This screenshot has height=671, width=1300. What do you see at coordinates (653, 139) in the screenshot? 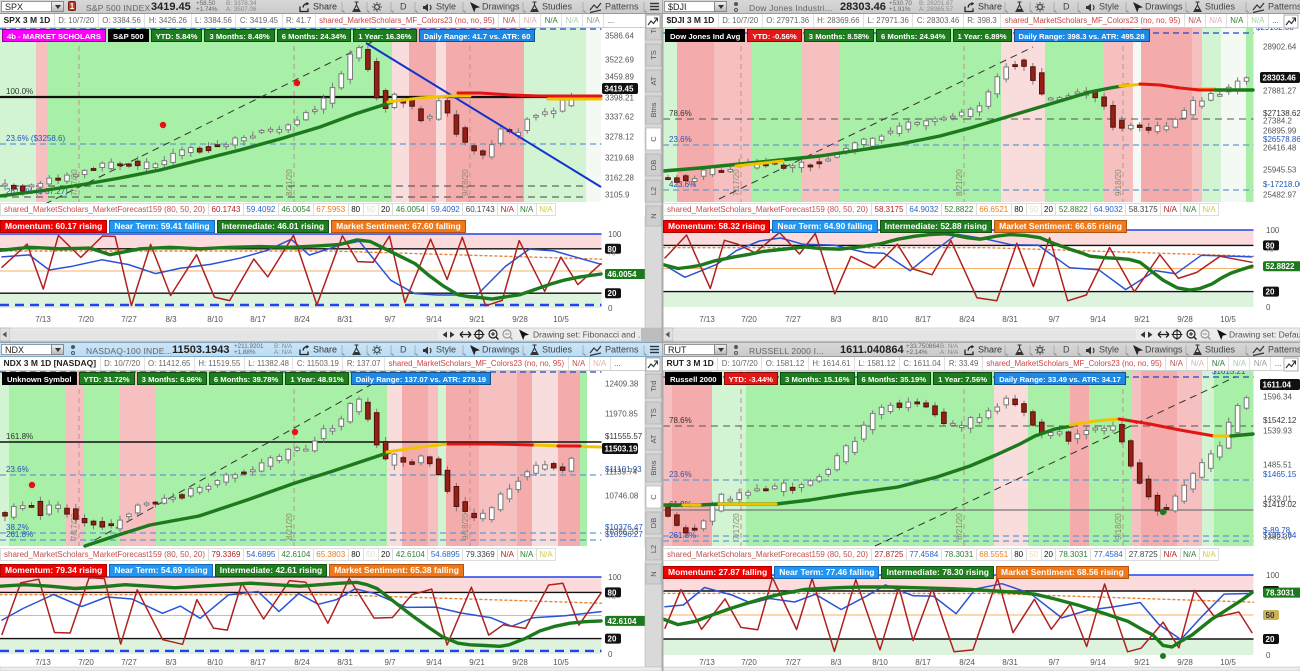
I see `svg-text: C` at bounding box center [653, 139].